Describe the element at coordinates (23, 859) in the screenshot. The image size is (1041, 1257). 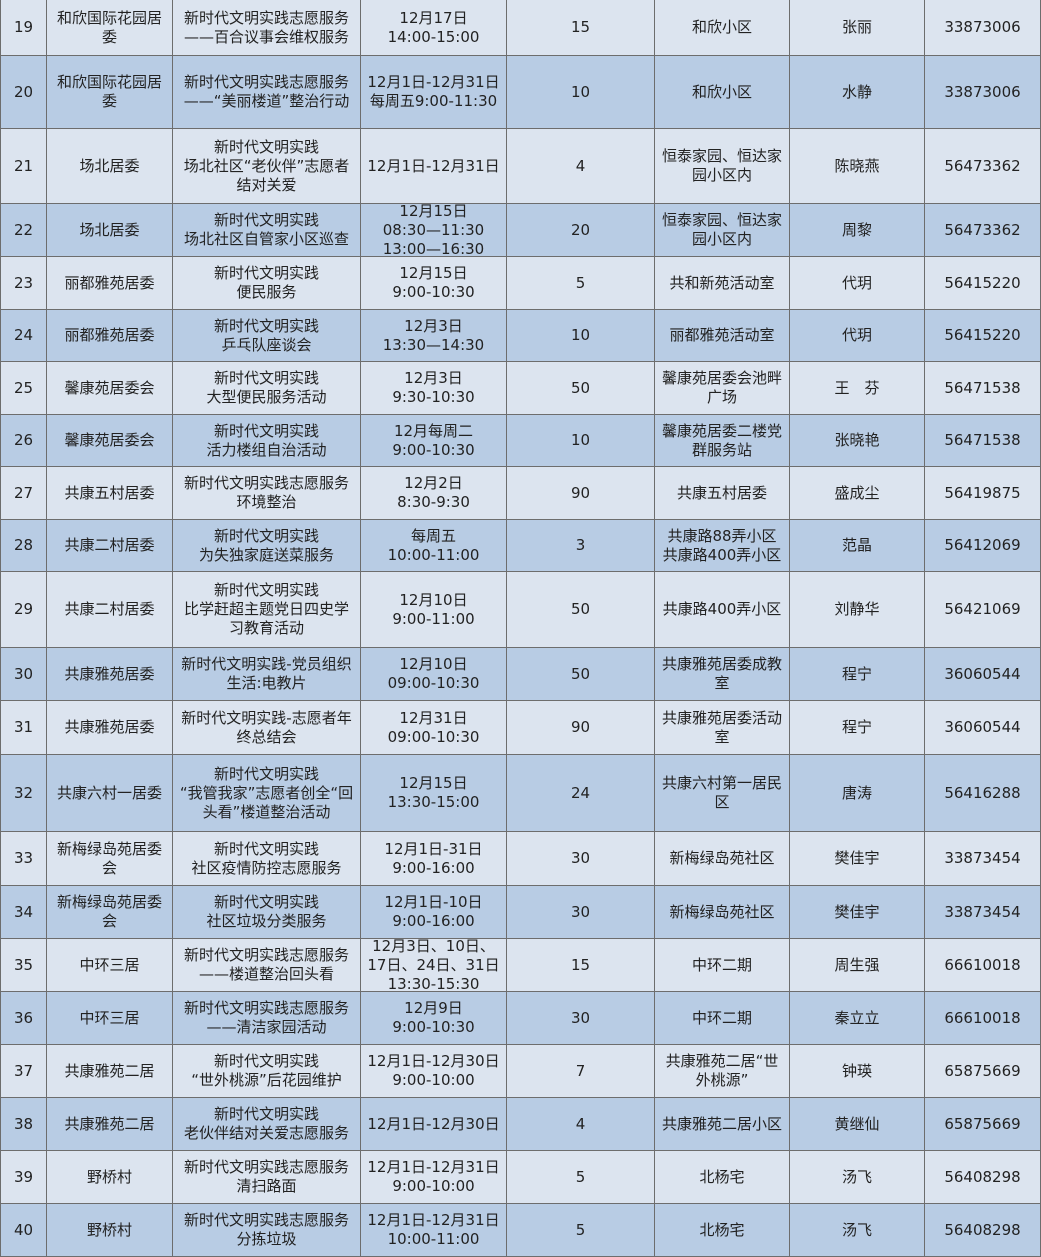
I see `row-number: 33` at that location.